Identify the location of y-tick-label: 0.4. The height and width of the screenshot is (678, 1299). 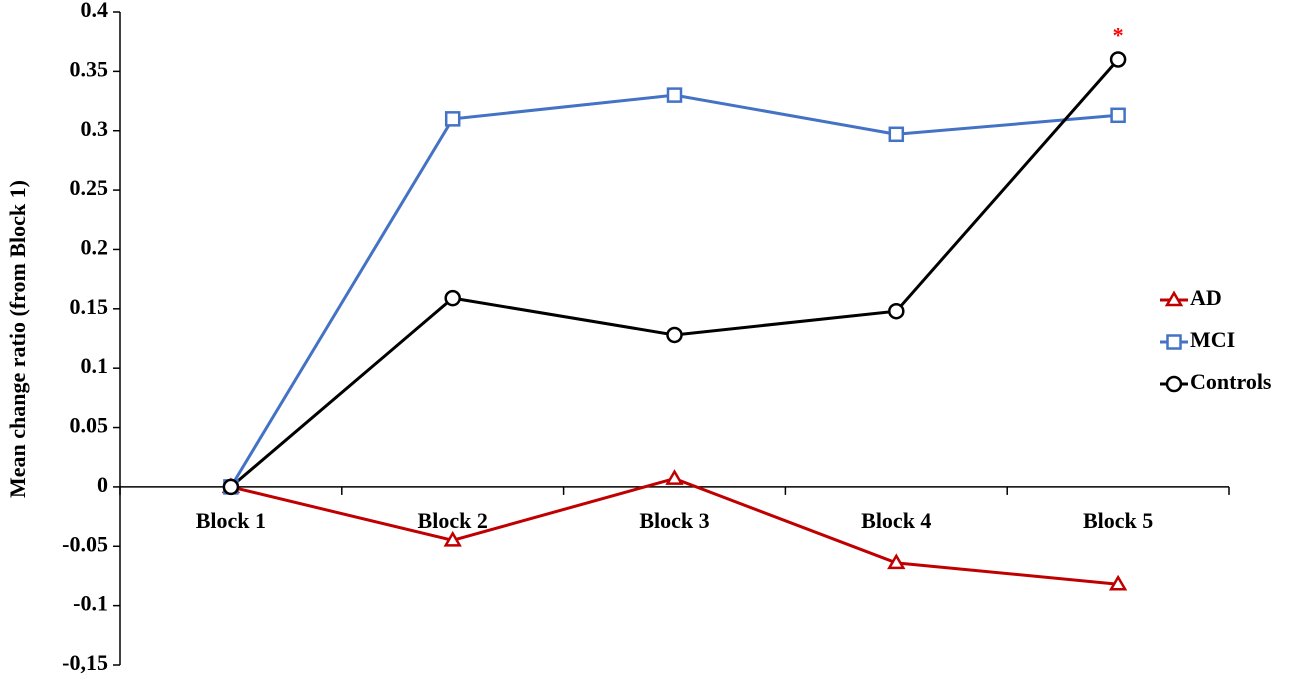
(95, 11).